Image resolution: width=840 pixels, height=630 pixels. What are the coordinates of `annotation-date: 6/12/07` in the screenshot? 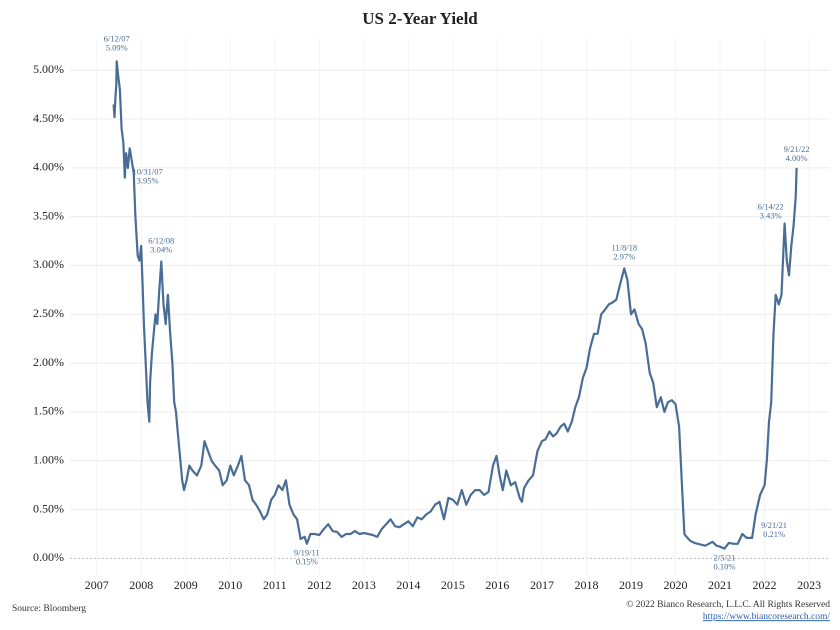 It's located at (117, 38).